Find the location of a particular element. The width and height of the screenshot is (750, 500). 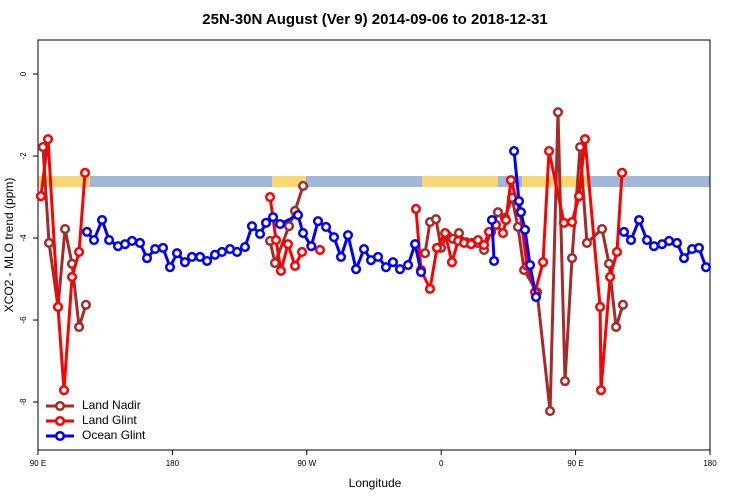

y-axis-label: XCO2 - MLO trend (ppm) is located at coordinates (9, 245).